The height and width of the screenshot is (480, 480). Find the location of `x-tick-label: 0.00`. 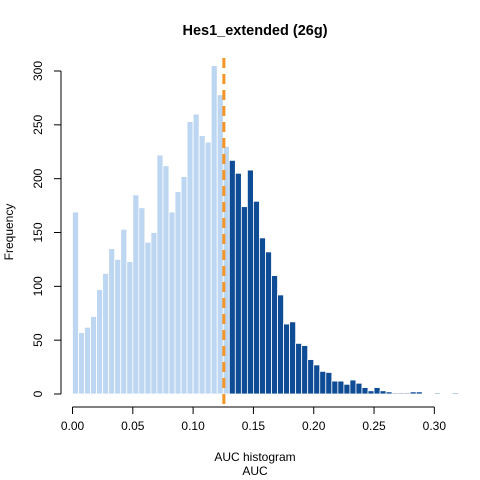

x-tick-label: 0.00 is located at coordinates (73, 426).